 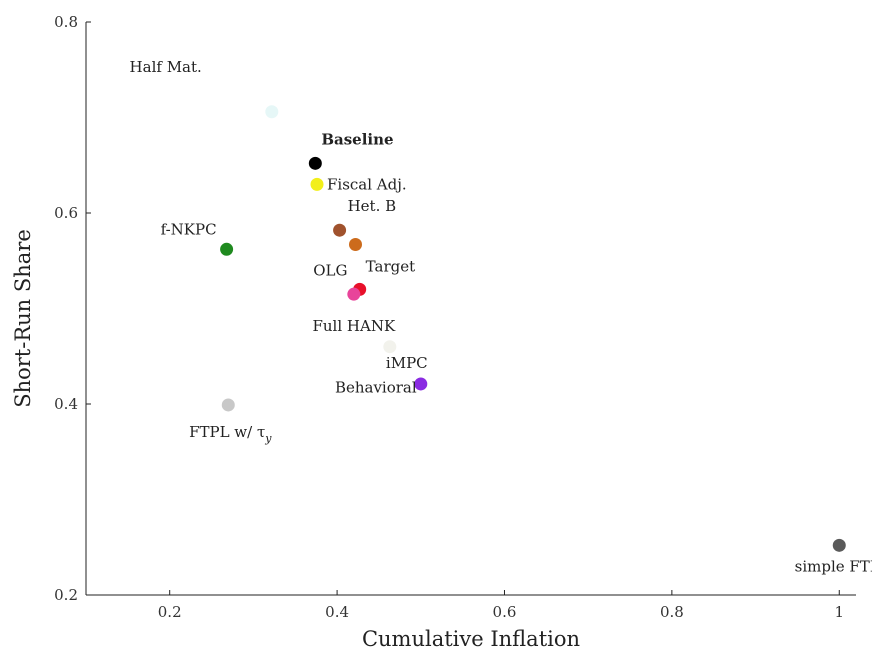 What do you see at coordinates (337, 612) in the screenshot?
I see `x-tick-label: 0.4` at bounding box center [337, 612].